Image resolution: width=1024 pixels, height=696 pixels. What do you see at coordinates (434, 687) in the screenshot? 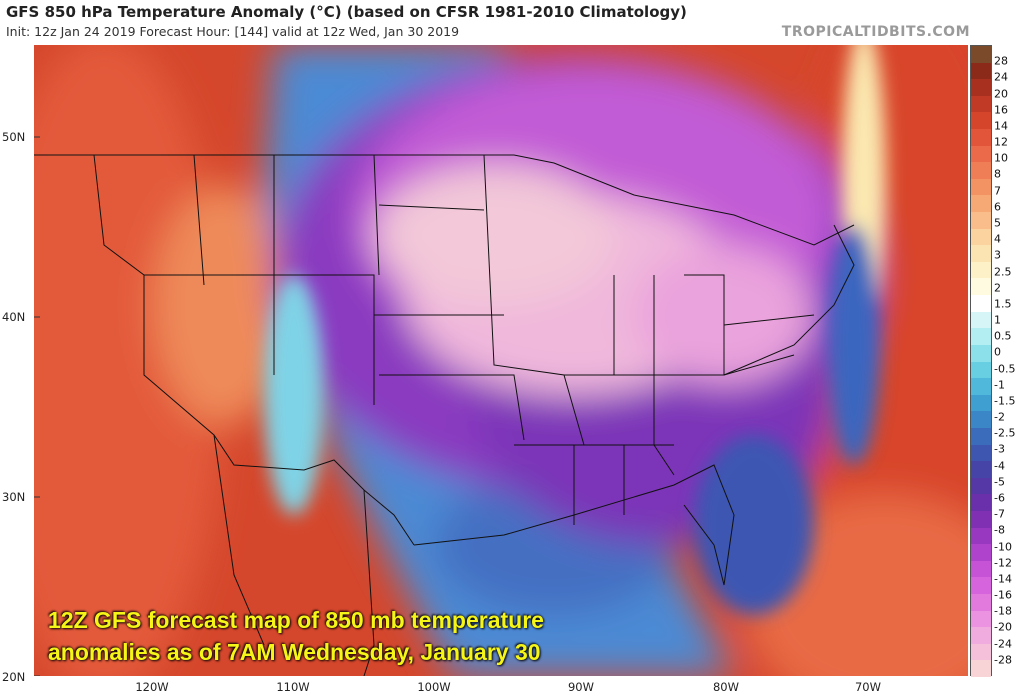
I see `lon-label-100w: 100W` at bounding box center [434, 687].